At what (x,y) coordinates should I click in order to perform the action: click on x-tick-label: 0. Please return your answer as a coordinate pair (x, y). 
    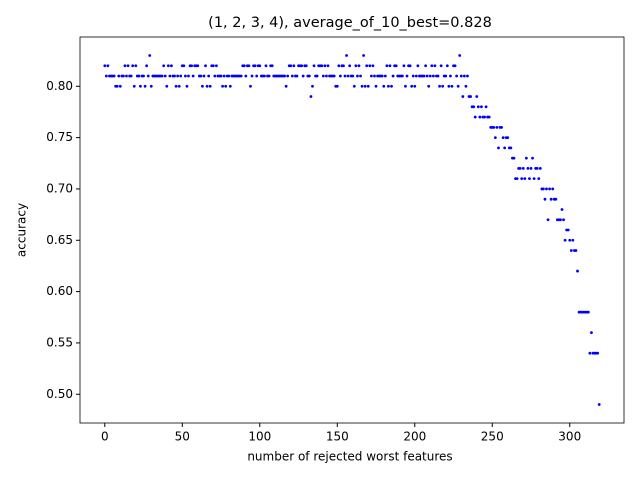
    Looking at the image, I should click on (105, 437).